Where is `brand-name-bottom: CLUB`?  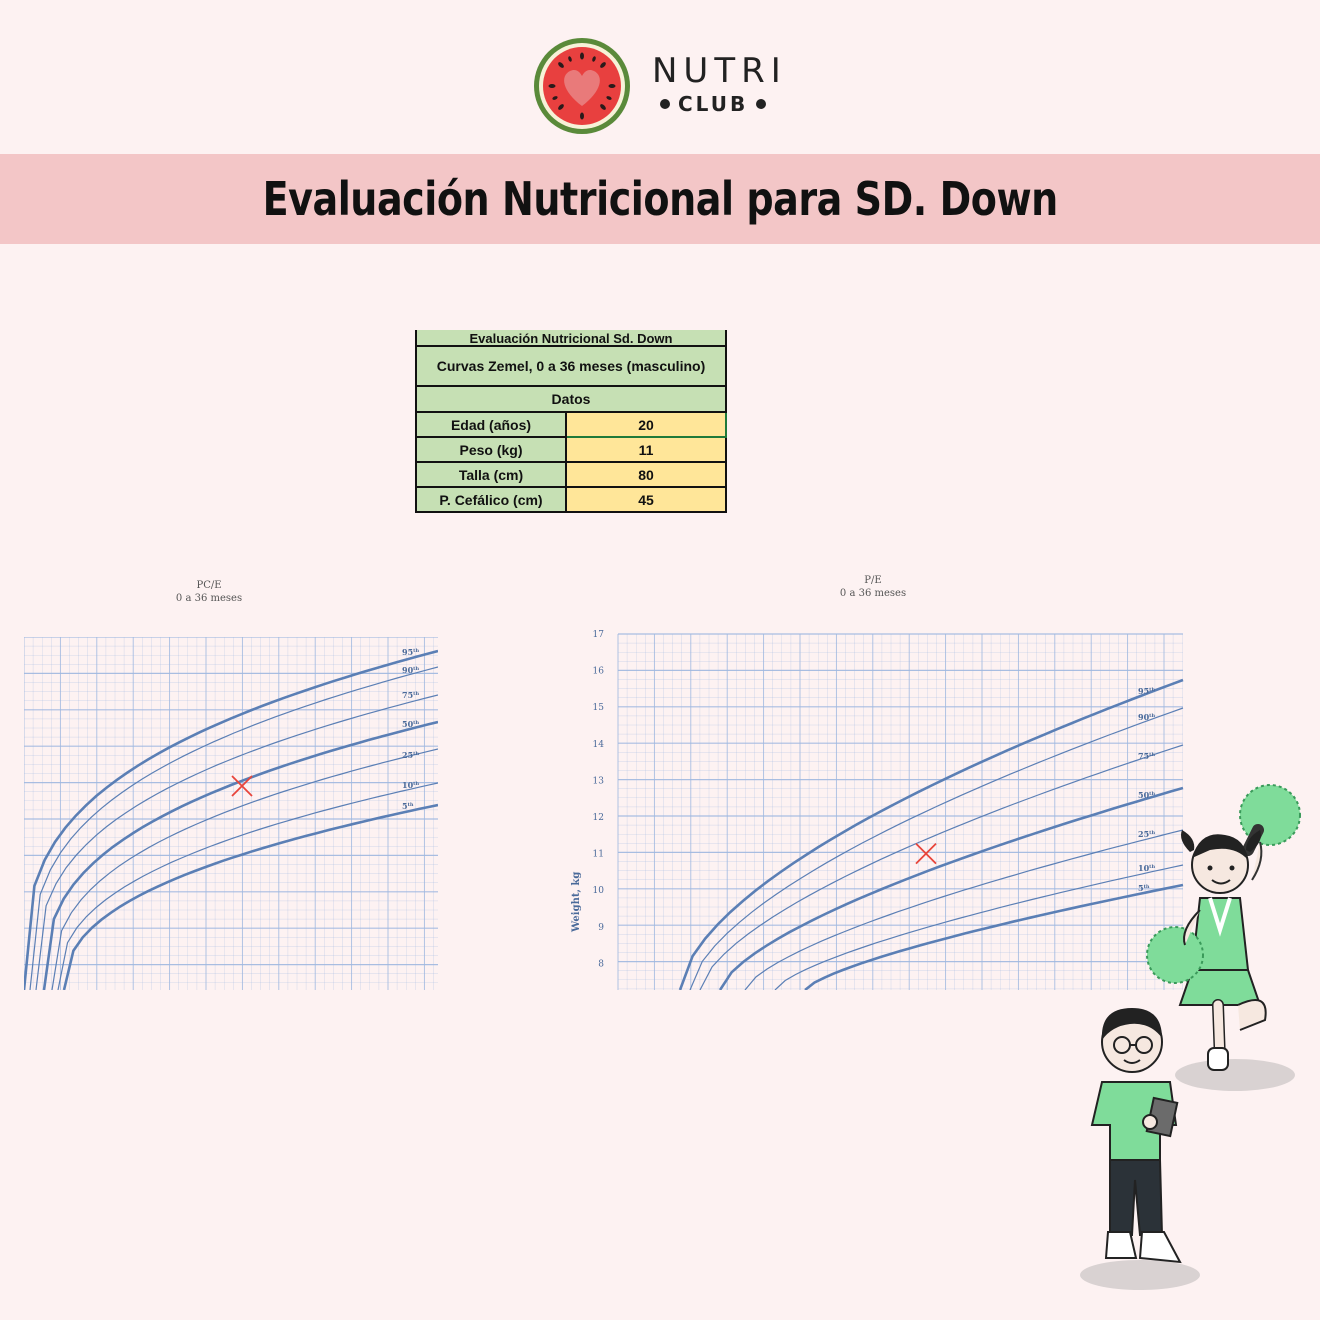 brand-name-bottom: CLUB is located at coordinates (713, 104).